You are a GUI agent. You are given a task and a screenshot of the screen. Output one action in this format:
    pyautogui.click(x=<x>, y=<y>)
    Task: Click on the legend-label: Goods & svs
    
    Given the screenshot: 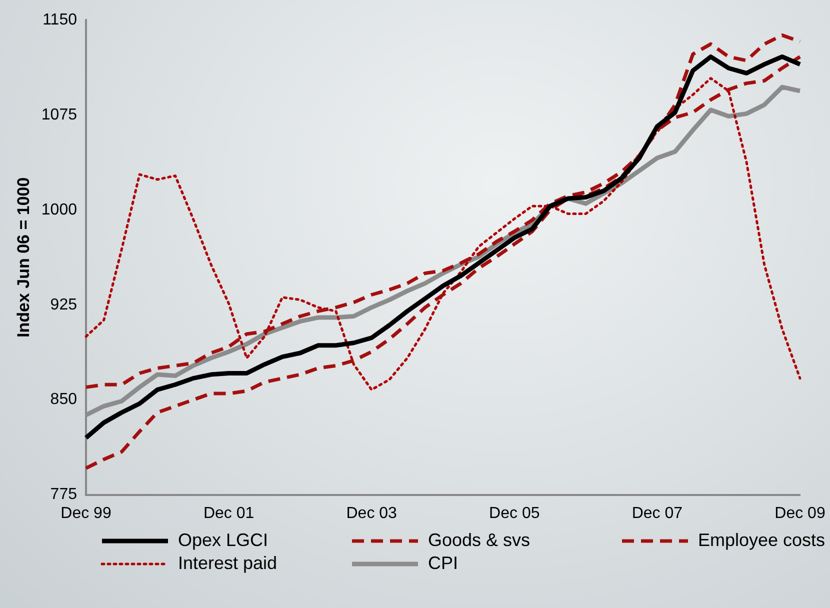 What is the action you would take?
    pyautogui.click(x=479, y=540)
    